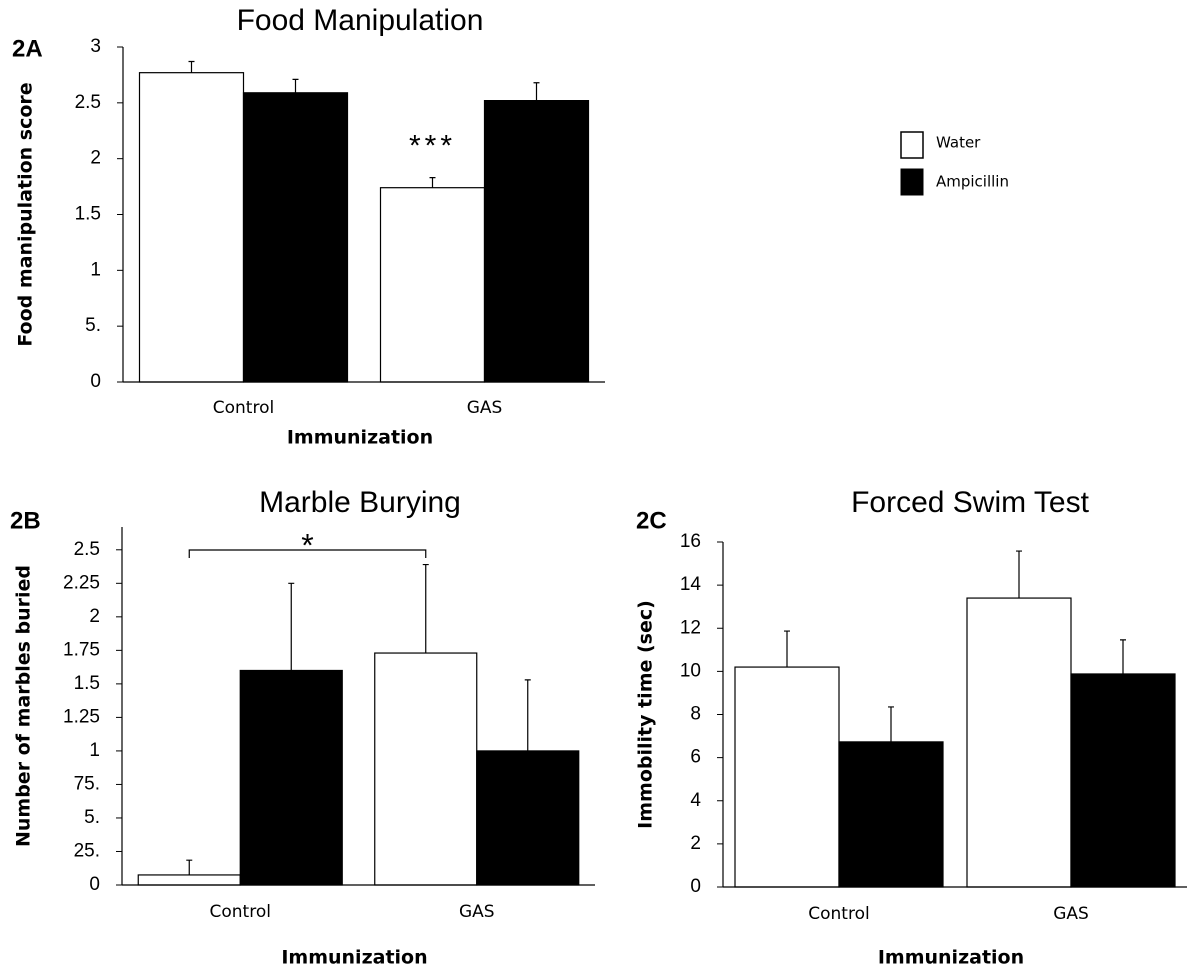 The width and height of the screenshot is (1187, 969). I want to click on y-tick-label: 2.25, so click(81, 582).